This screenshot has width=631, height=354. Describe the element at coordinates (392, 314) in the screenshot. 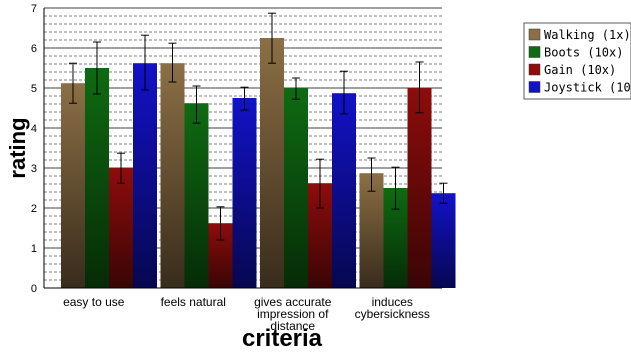

I see `x-category-label: cybersickness` at that location.